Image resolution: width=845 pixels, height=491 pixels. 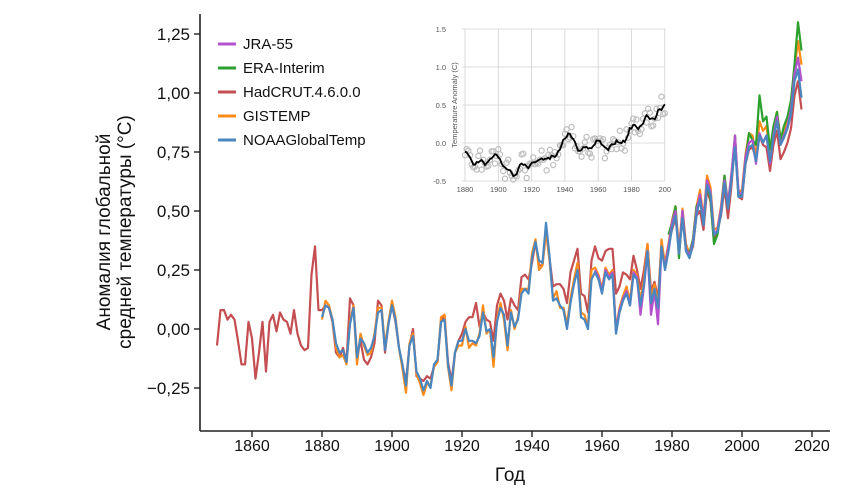 I want to click on inset-y-tick-label: 0.5, so click(x=441, y=105).